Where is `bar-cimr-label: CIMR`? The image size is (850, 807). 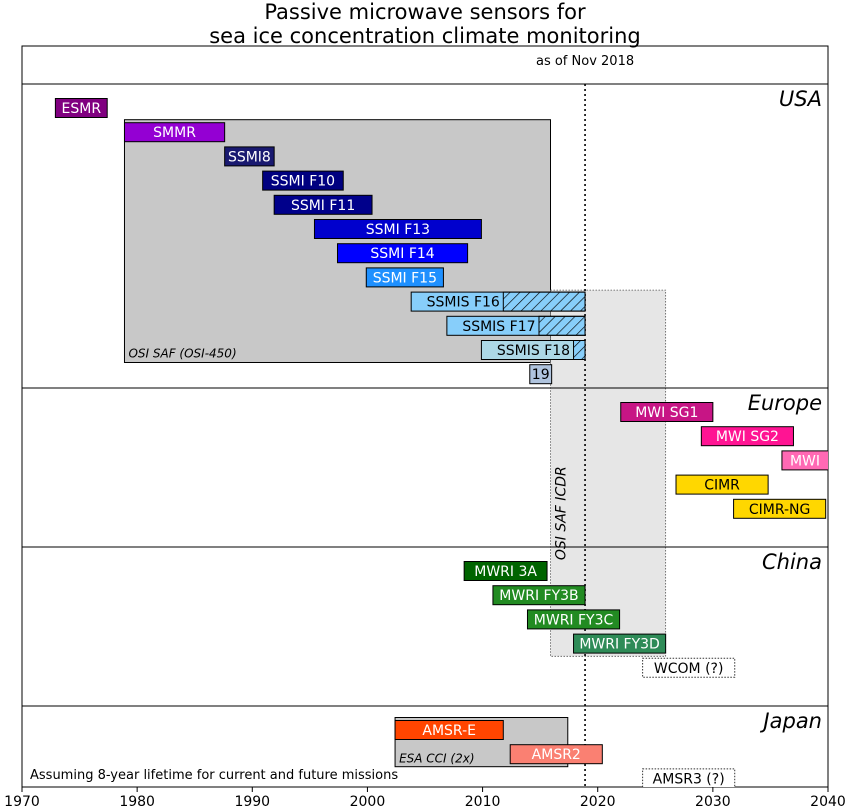
bar-cimr-label: CIMR is located at coordinates (722, 486).